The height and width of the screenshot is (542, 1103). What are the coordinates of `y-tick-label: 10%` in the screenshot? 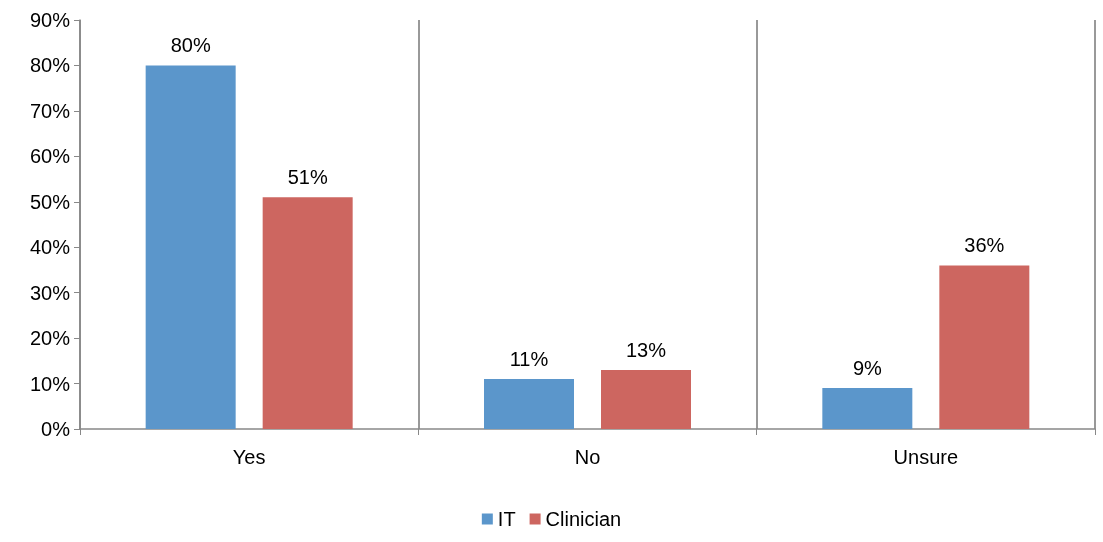 It's located at (50, 383).